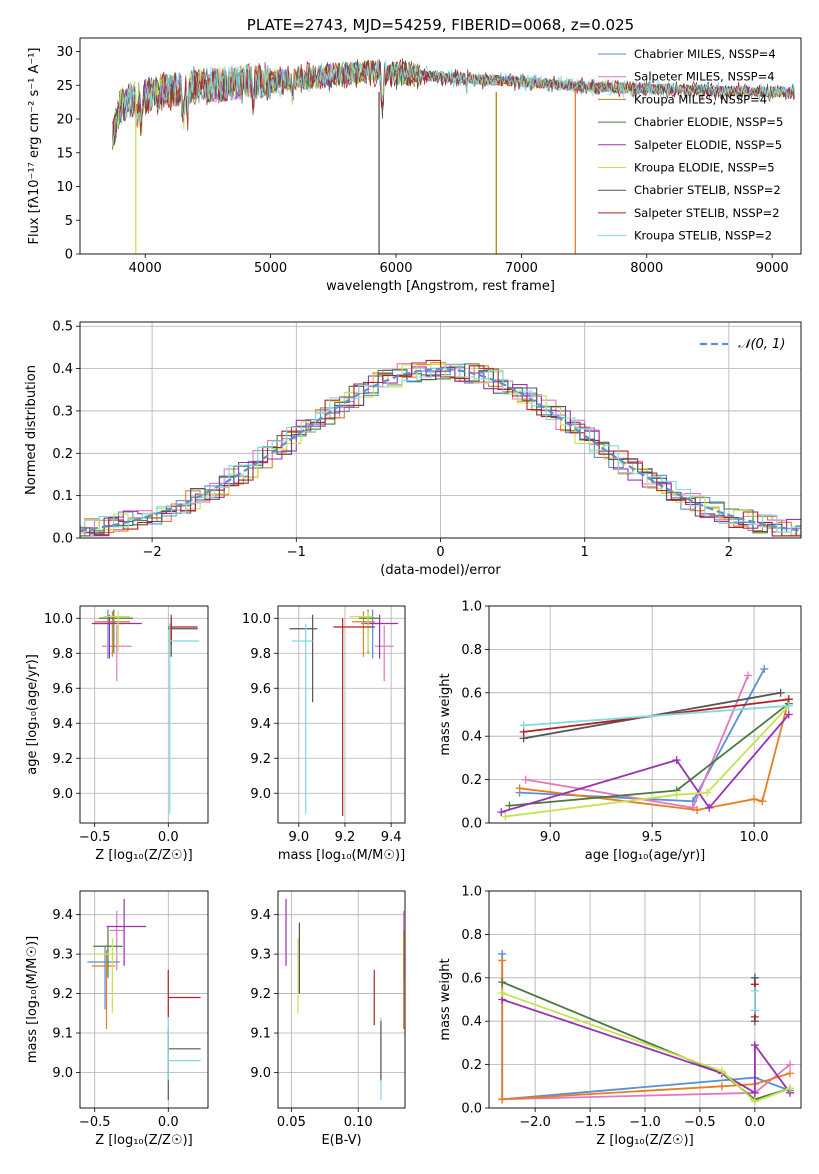 Image resolution: width=819 pixels, height=1174 pixels. Describe the element at coordinates (454, 156) in the screenshot. I see `spectrum-lines` at that location.